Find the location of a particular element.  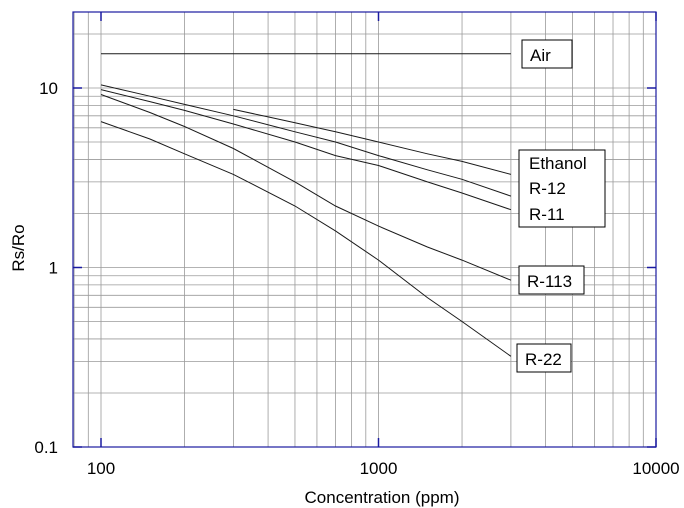

series-labels: Air Ethanol R-12 R-11 R-113 R-22 is located at coordinates (561, 206).